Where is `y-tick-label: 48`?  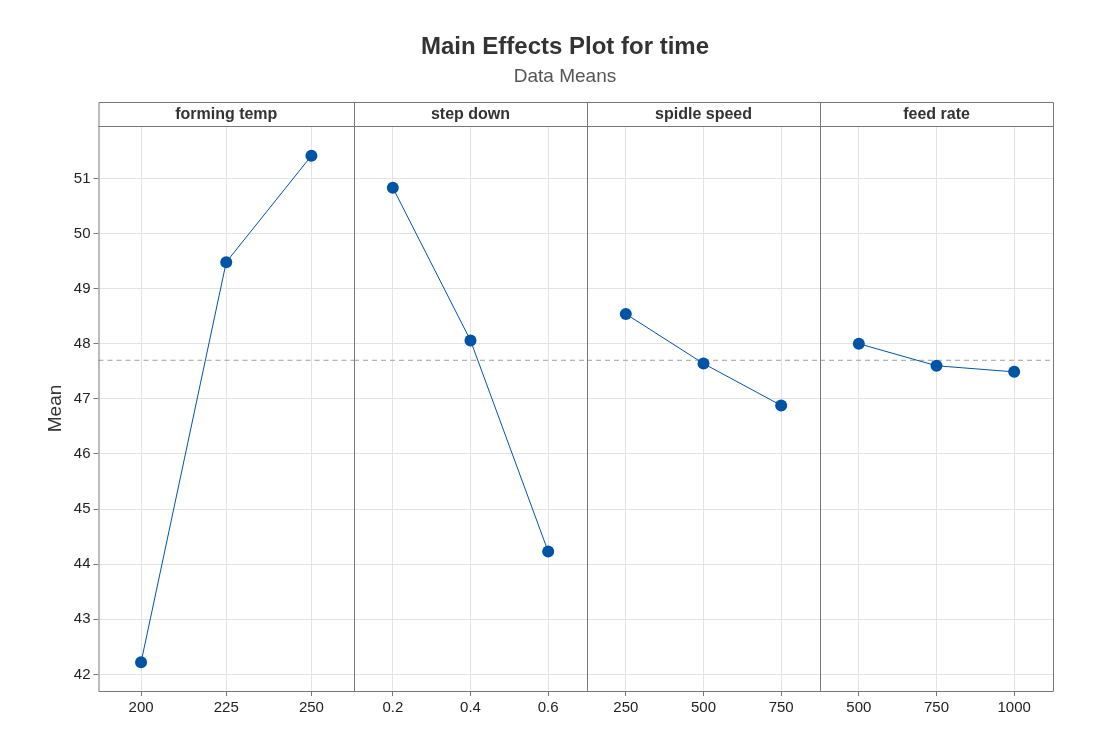
y-tick-label: 48 is located at coordinates (82, 342).